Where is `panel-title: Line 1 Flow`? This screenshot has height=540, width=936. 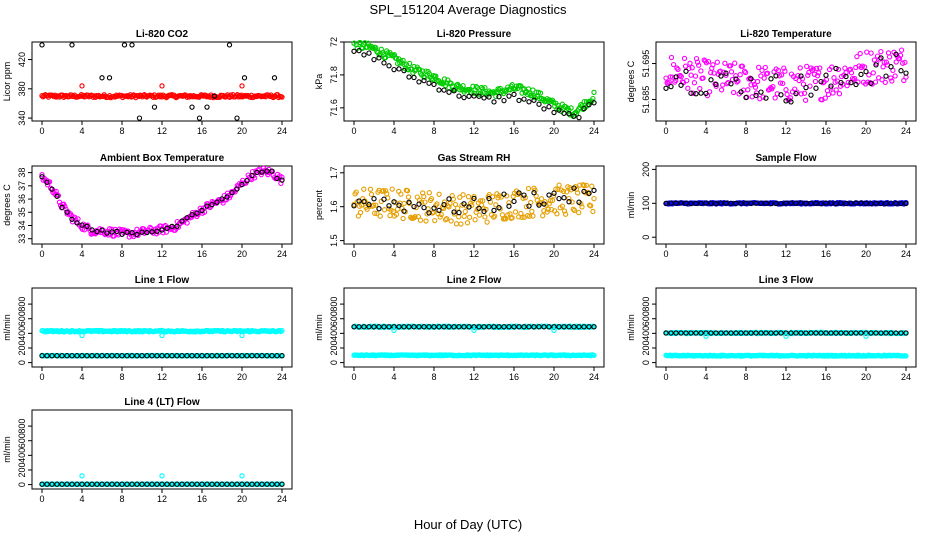
panel-title: Line 1 Flow is located at coordinates (162, 280).